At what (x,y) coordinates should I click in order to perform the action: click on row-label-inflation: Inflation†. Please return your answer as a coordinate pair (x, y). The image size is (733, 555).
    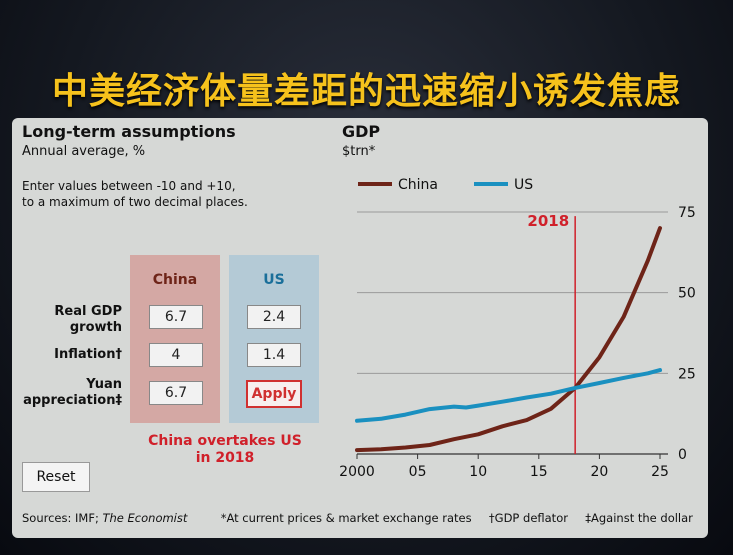
    Looking at the image, I should click on (88, 354).